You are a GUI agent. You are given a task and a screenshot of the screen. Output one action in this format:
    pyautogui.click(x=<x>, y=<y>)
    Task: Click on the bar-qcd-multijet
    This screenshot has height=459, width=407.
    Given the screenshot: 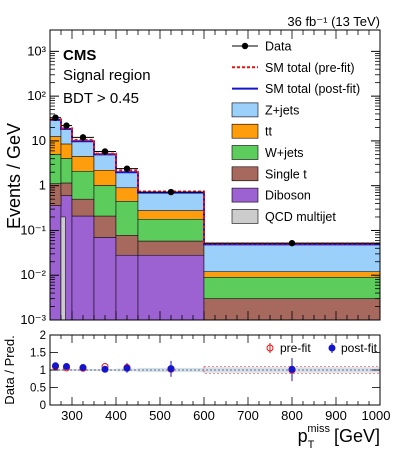 What is the action you would take?
    pyautogui.click(x=63, y=268)
    